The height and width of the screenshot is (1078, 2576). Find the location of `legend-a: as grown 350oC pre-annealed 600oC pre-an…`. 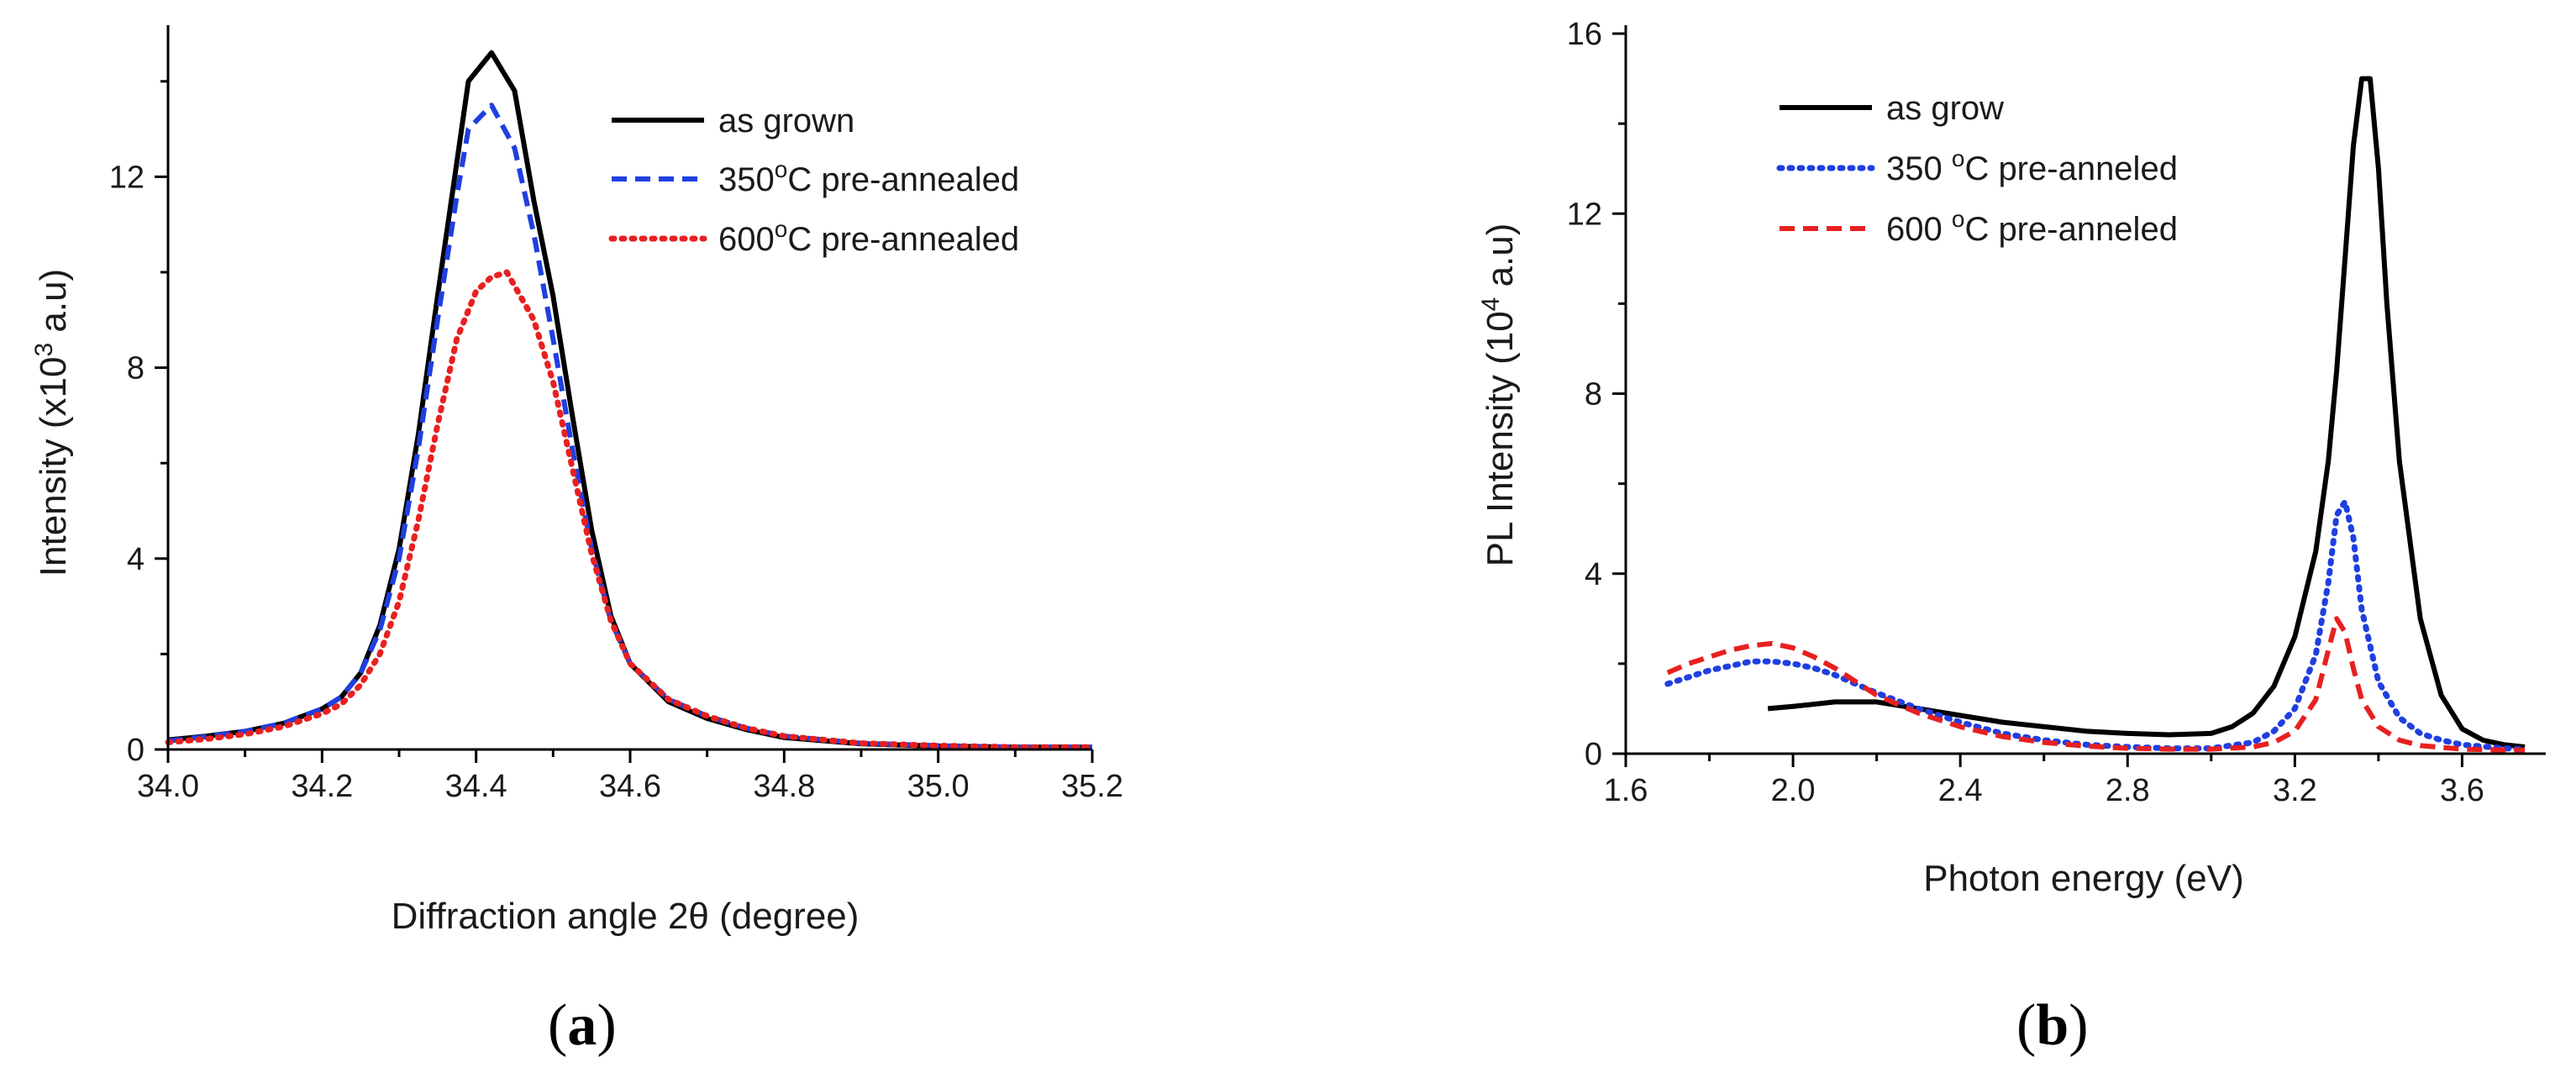

legend-a: as grown 350oC pre-annealed 600oC pre-an… is located at coordinates (813, 180).